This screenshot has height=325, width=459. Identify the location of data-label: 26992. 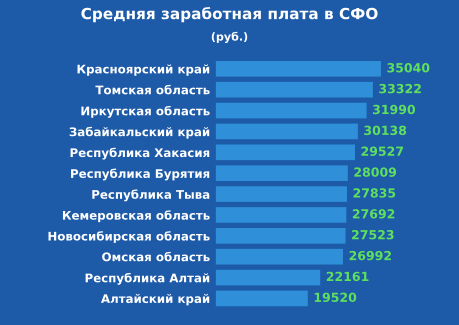
(370, 255).